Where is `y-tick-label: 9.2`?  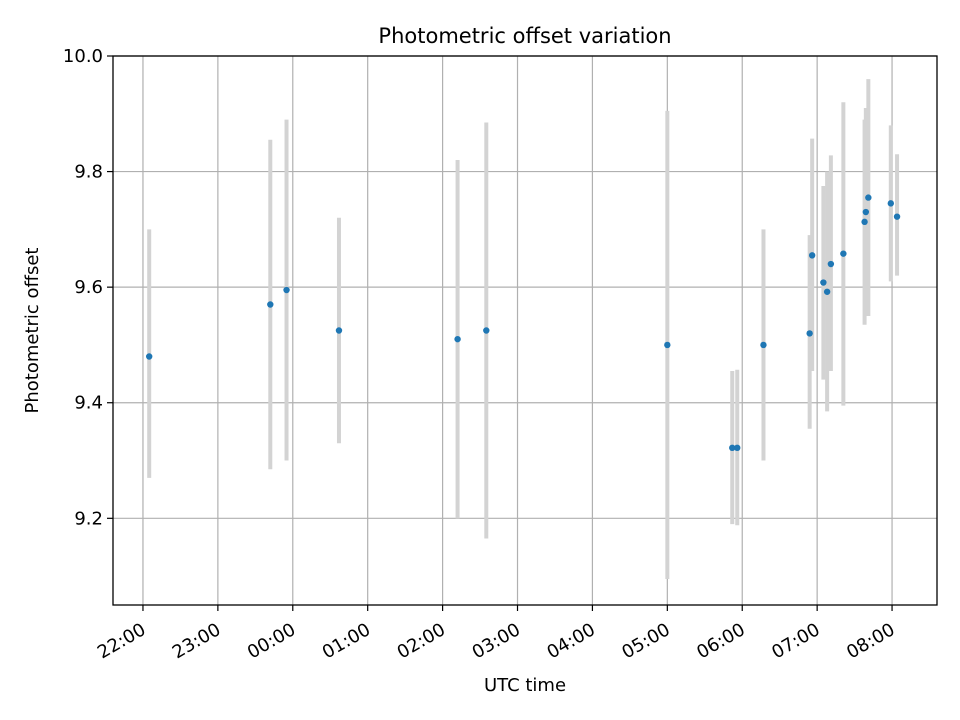 y-tick-label: 9.2 is located at coordinates (88, 518).